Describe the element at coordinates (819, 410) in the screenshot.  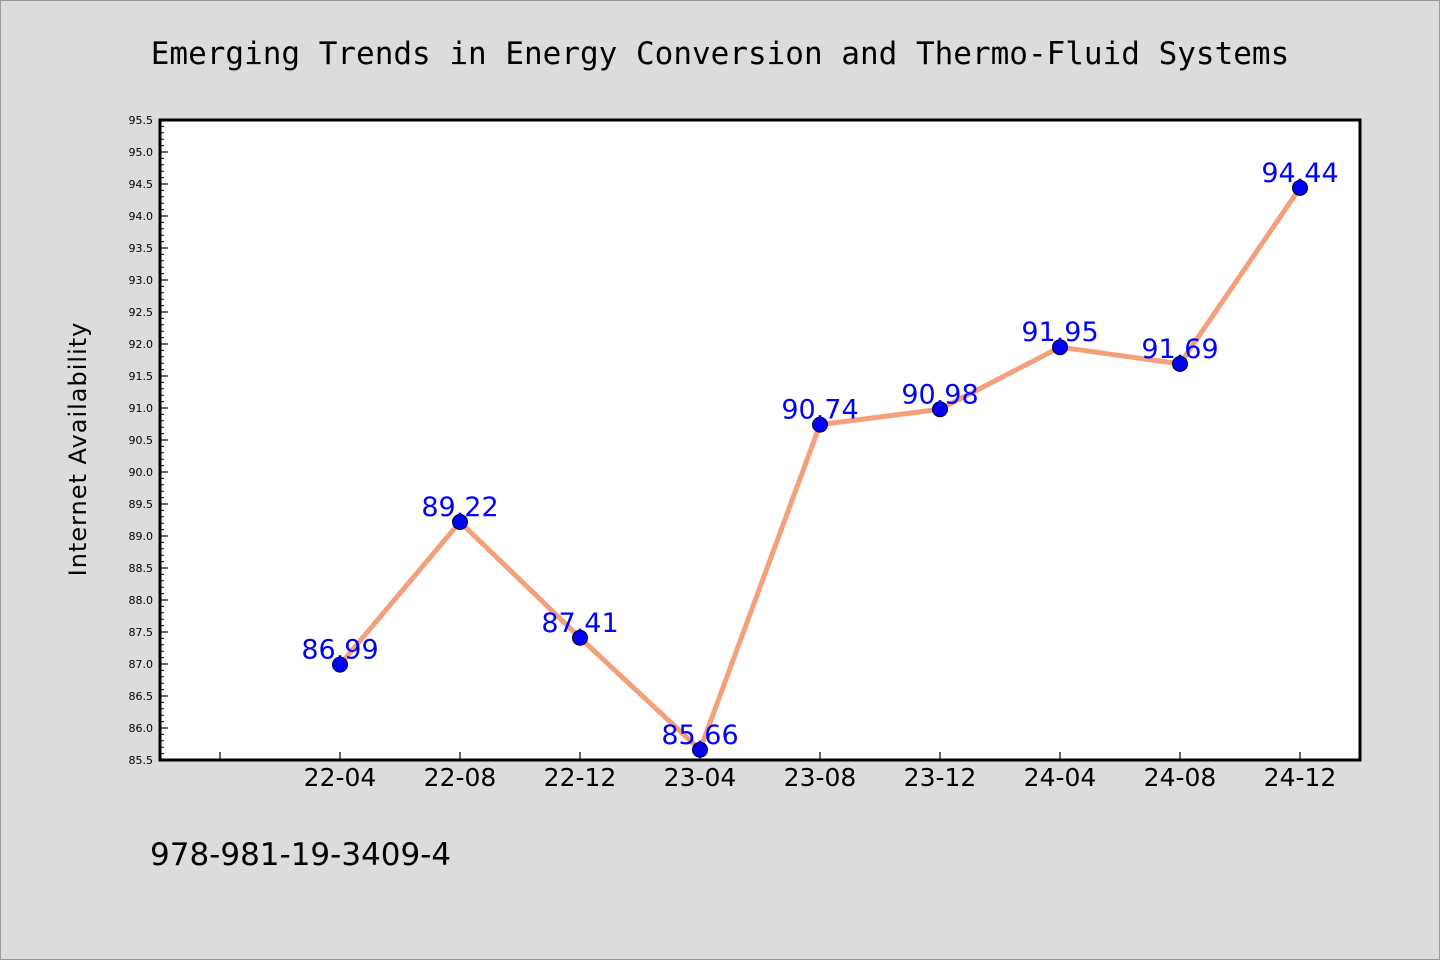
I see `data-point-label: 90.74` at that location.